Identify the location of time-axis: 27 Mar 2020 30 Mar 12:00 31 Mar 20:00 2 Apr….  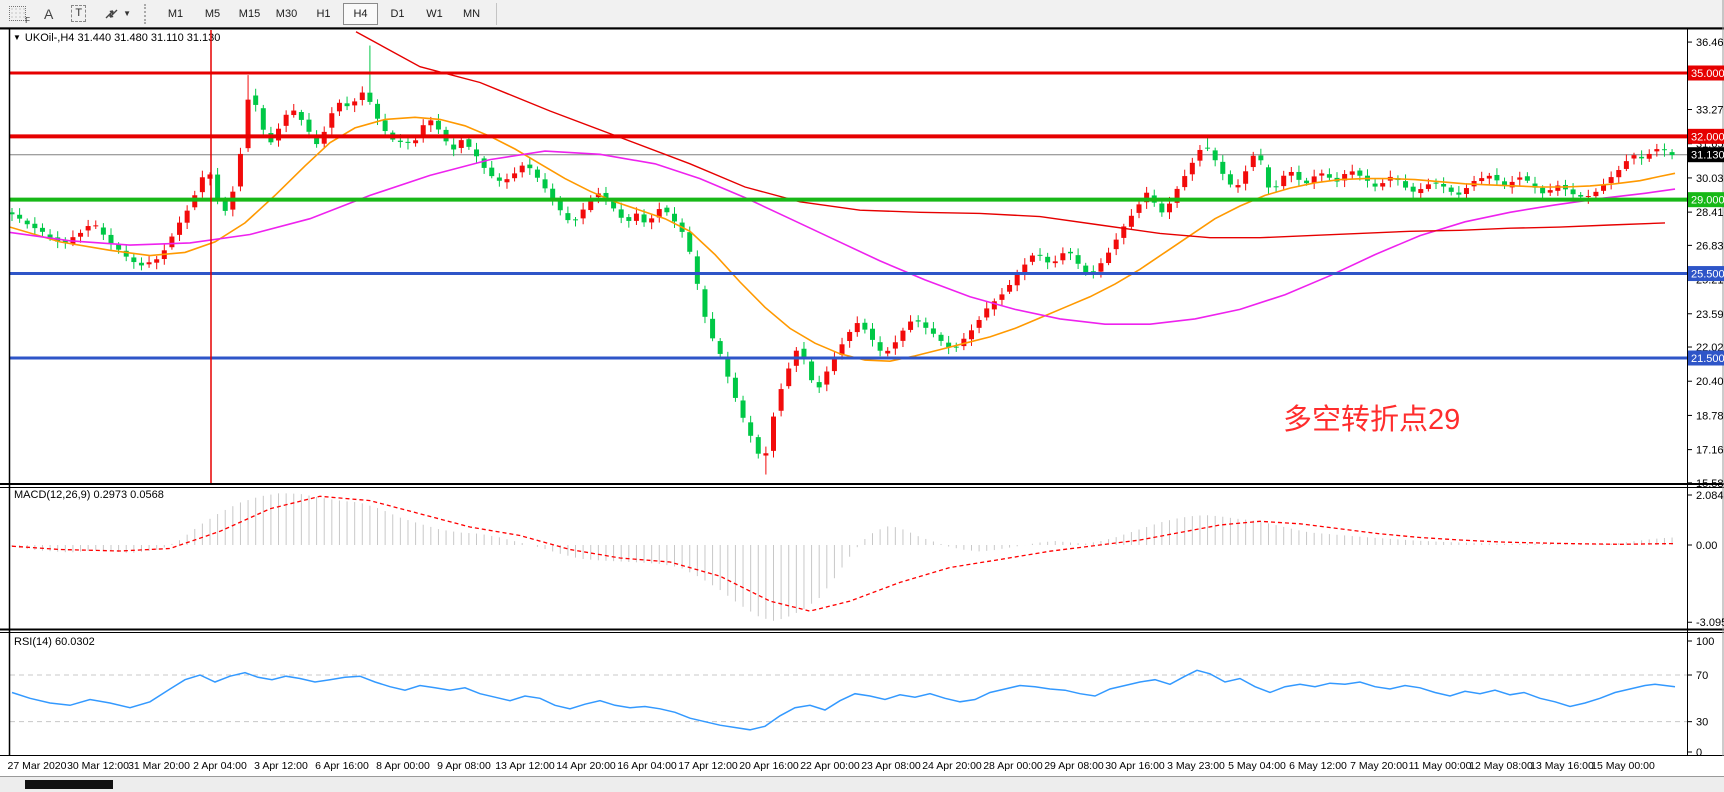
(862, 766).